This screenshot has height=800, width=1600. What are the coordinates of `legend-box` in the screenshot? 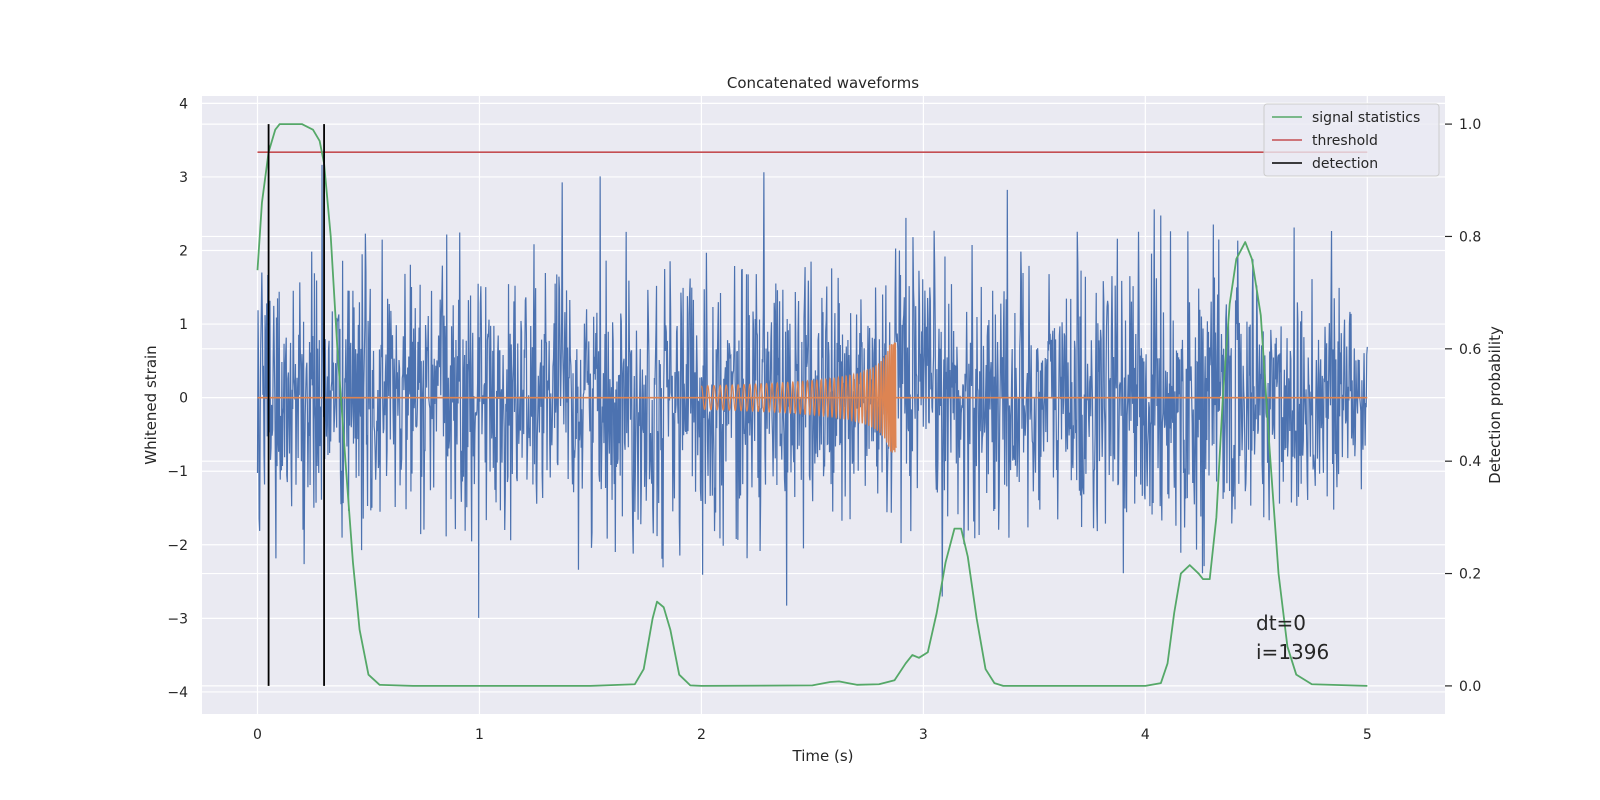 It's located at (1351, 140).